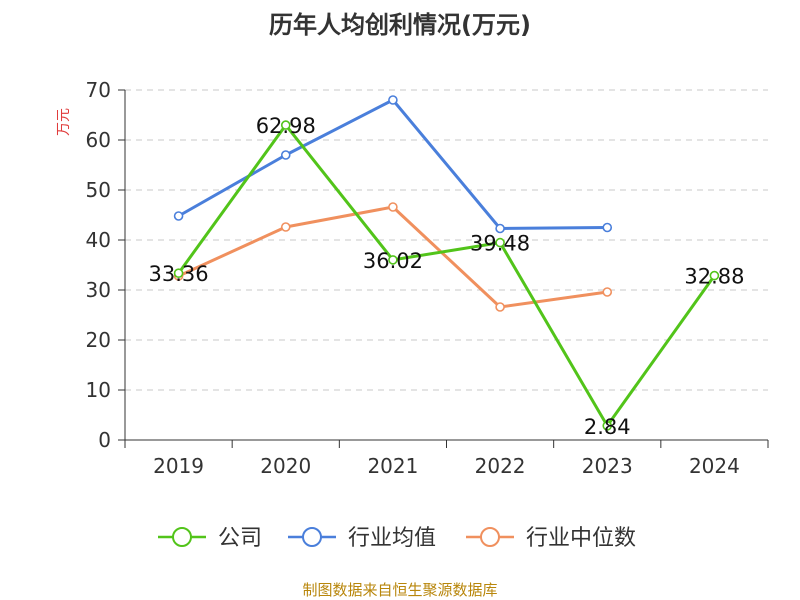 Image resolution: width=800 pixels, height=600 pixels. I want to click on data-label: 33.36, so click(179, 274).